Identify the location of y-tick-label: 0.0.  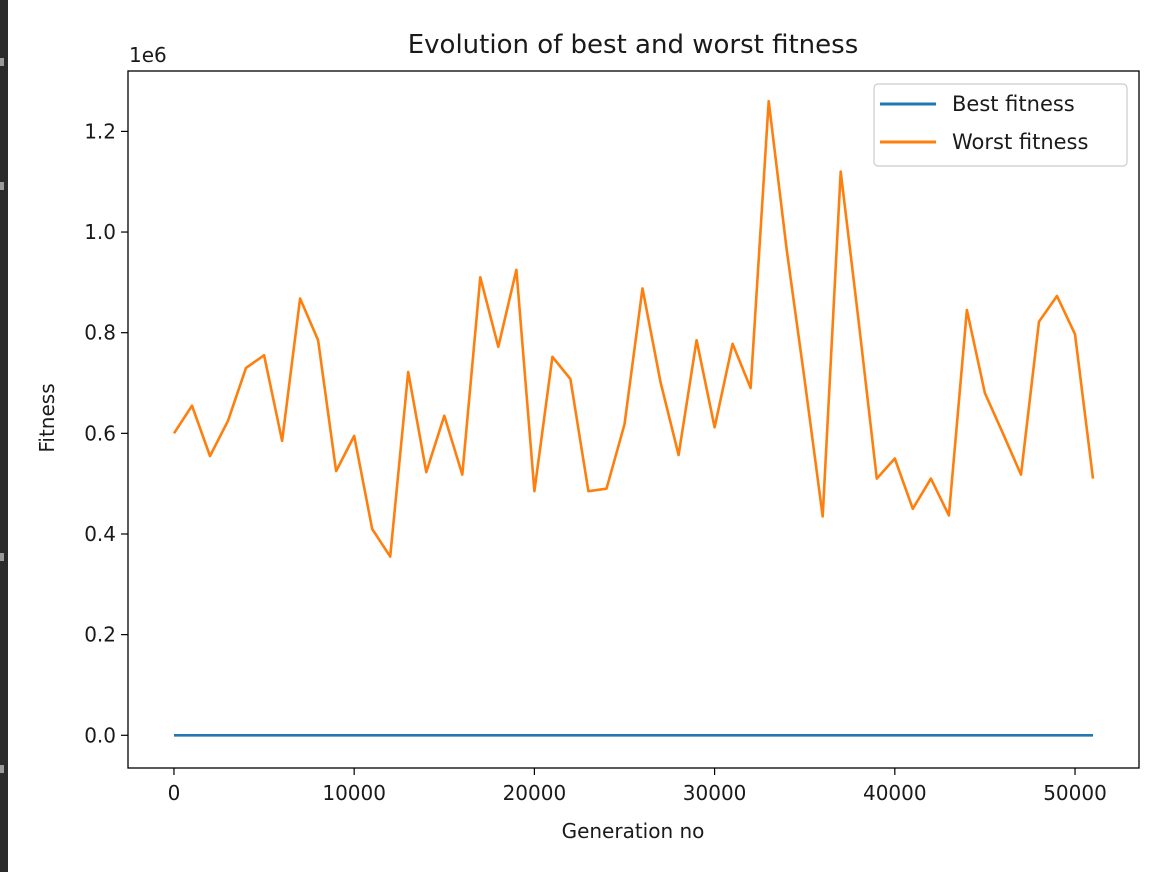
(100, 735).